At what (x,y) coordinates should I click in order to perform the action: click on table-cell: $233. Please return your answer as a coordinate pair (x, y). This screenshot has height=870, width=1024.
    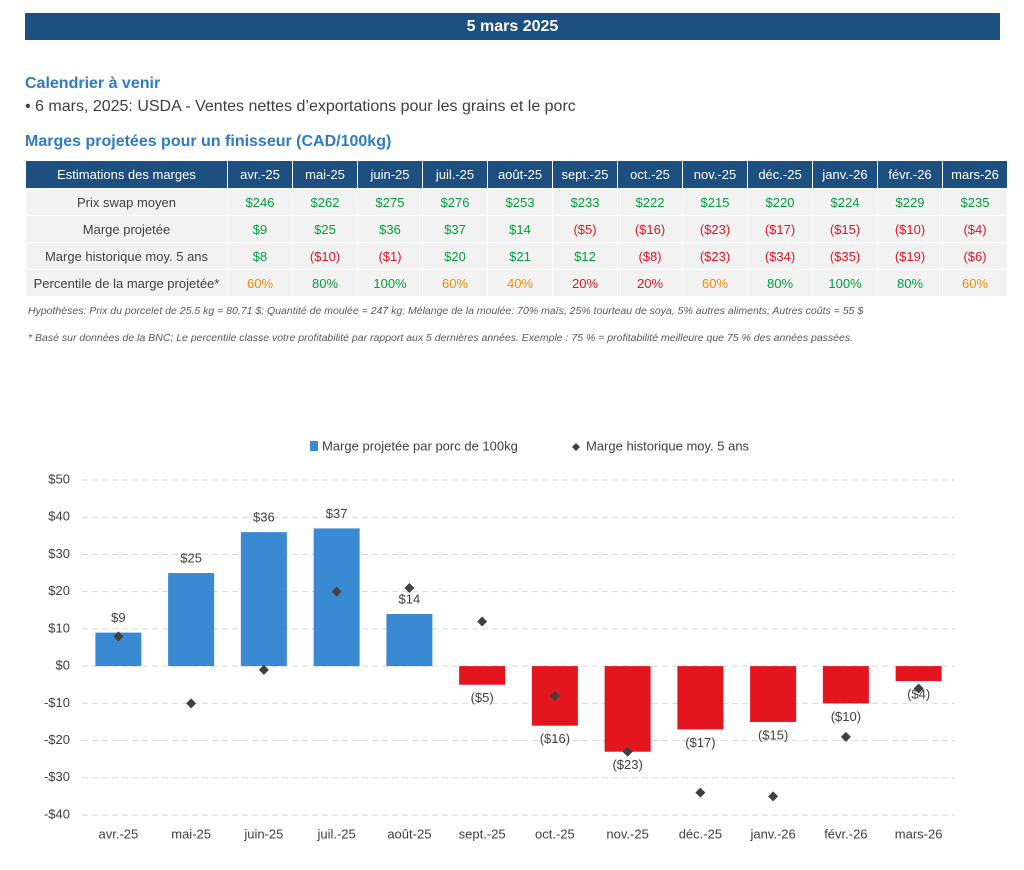
    Looking at the image, I should click on (585, 202).